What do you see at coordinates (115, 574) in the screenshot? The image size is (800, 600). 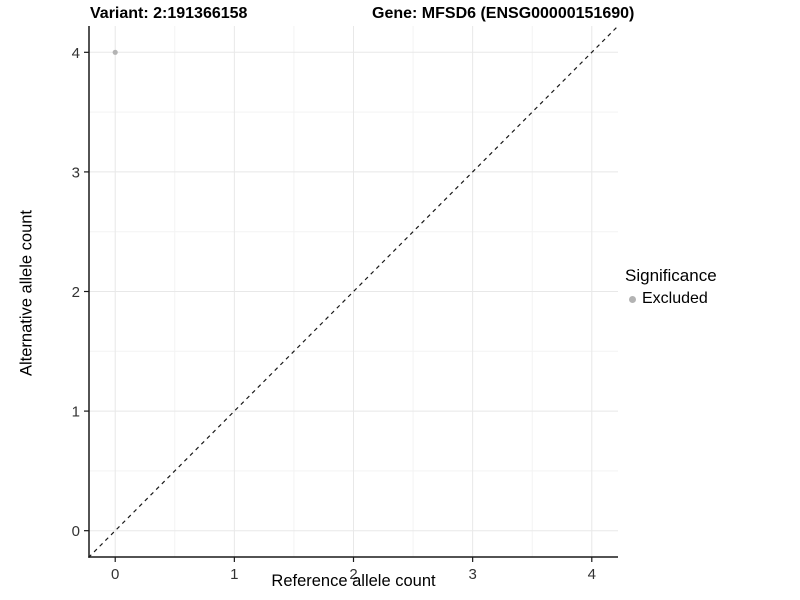 I see `x-tick-label: 0` at bounding box center [115, 574].